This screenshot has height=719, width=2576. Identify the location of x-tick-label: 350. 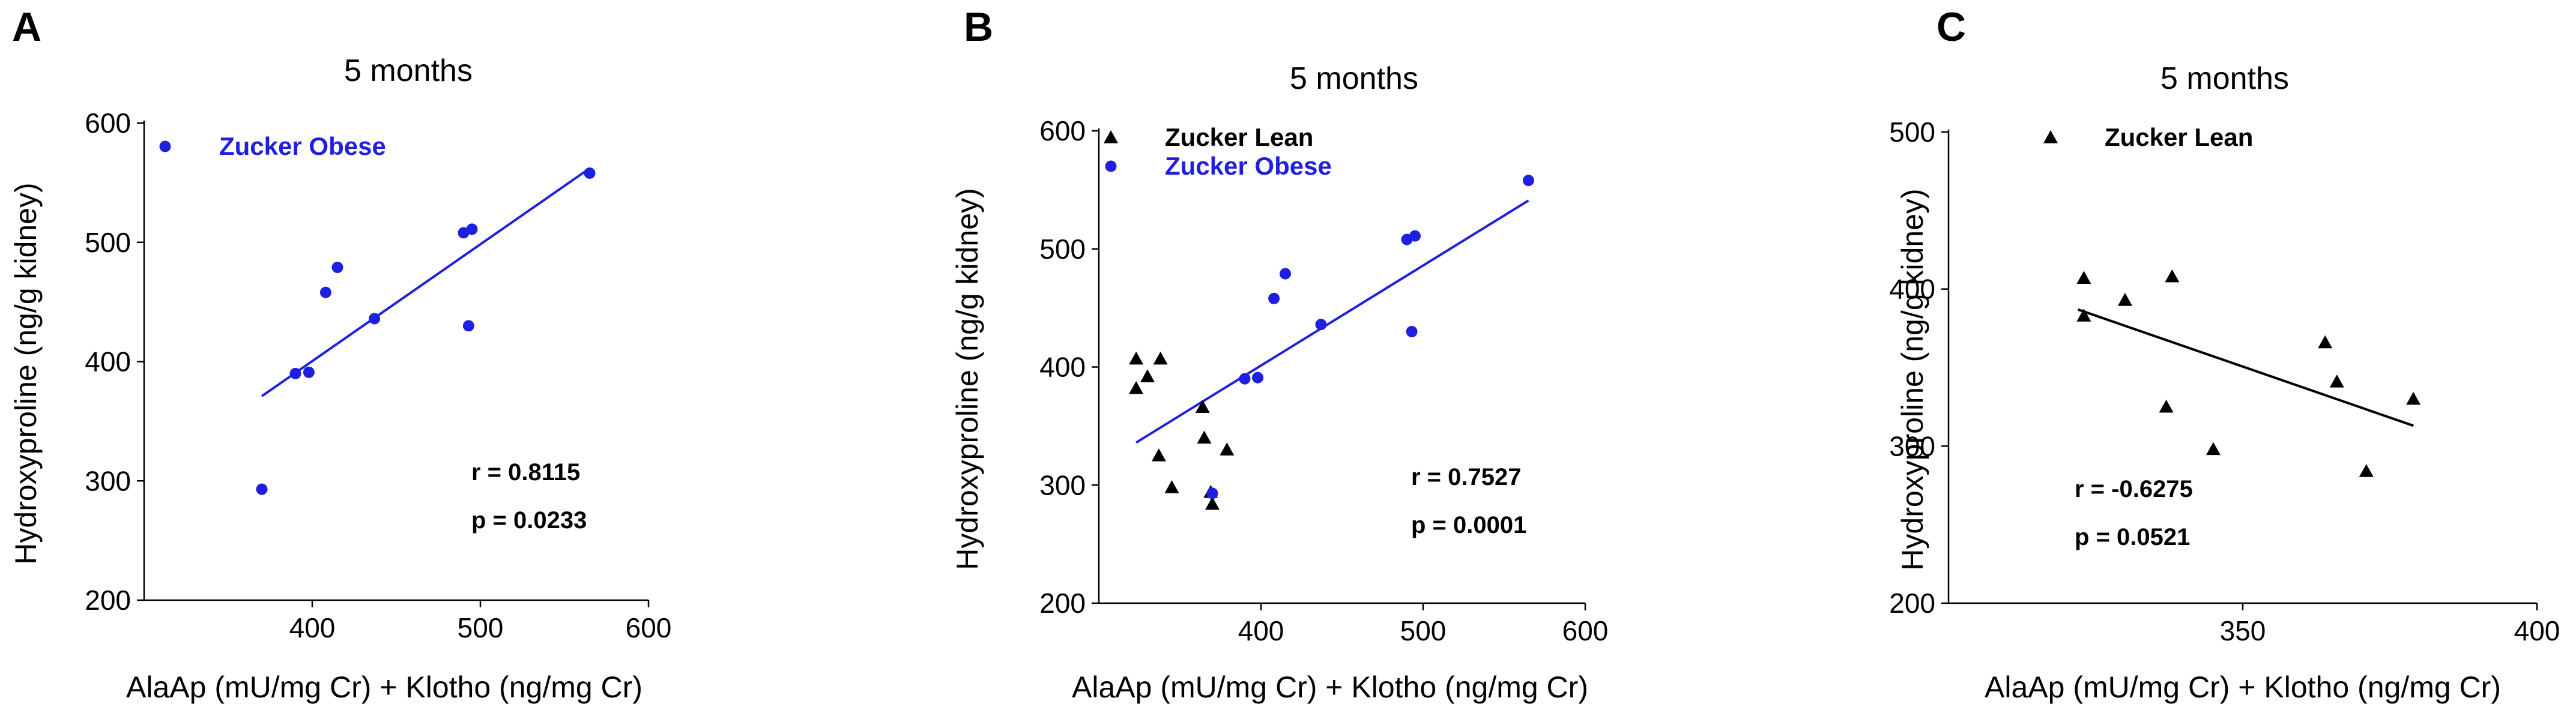
(2243, 630).